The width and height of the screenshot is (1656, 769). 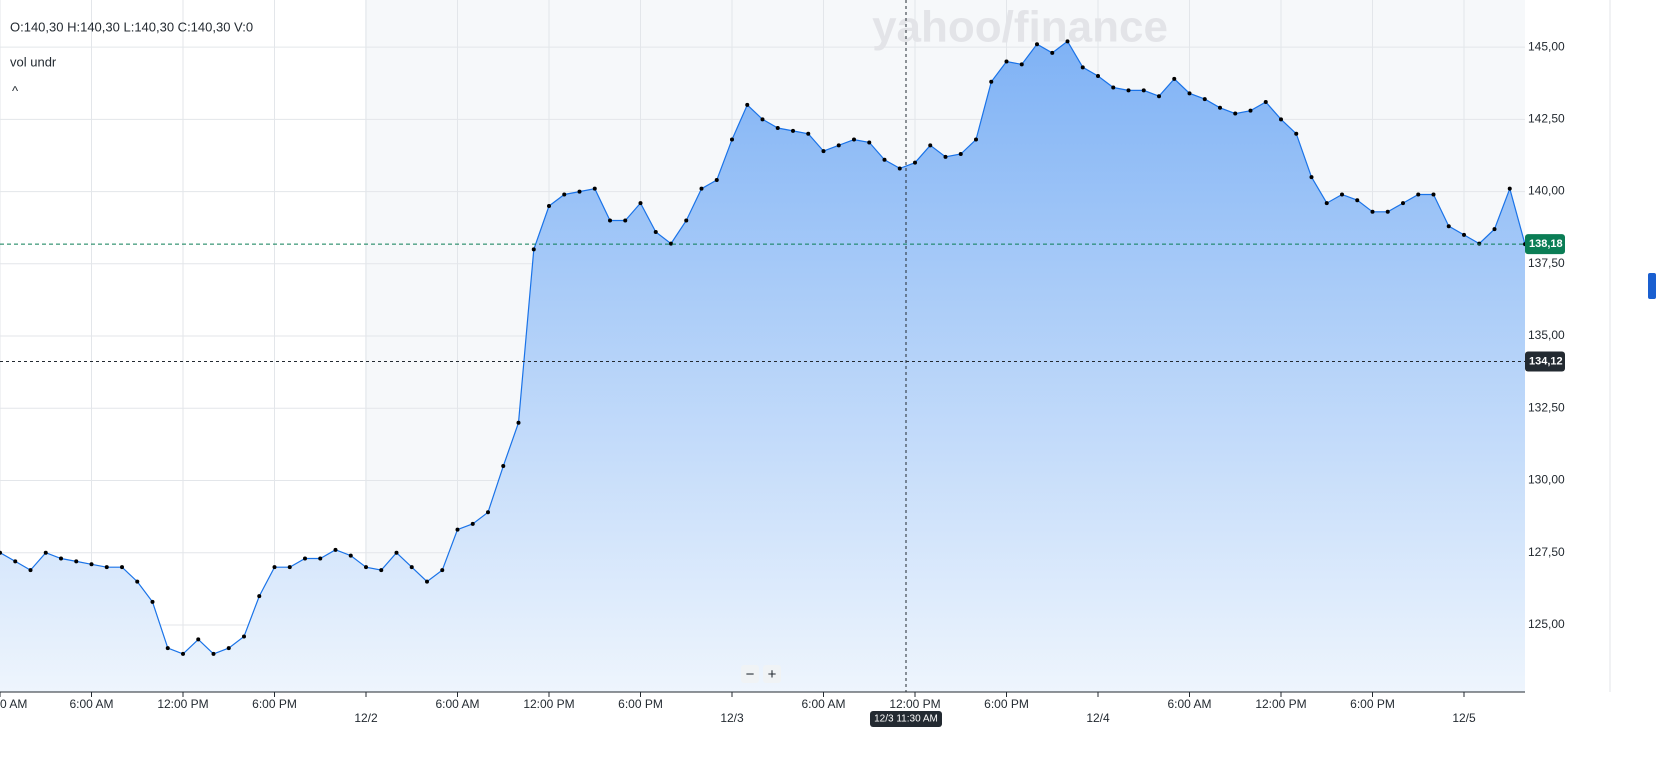 What do you see at coordinates (1464, 718) in the screenshot?
I see `x-tick-label: 12/5` at bounding box center [1464, 718].